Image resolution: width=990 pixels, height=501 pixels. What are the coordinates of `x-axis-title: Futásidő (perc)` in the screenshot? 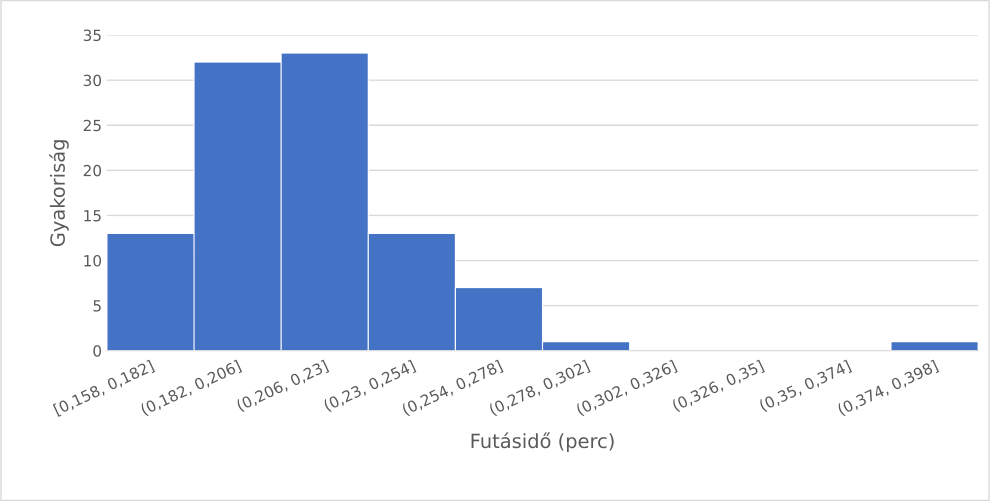 It's located at (543, 442).